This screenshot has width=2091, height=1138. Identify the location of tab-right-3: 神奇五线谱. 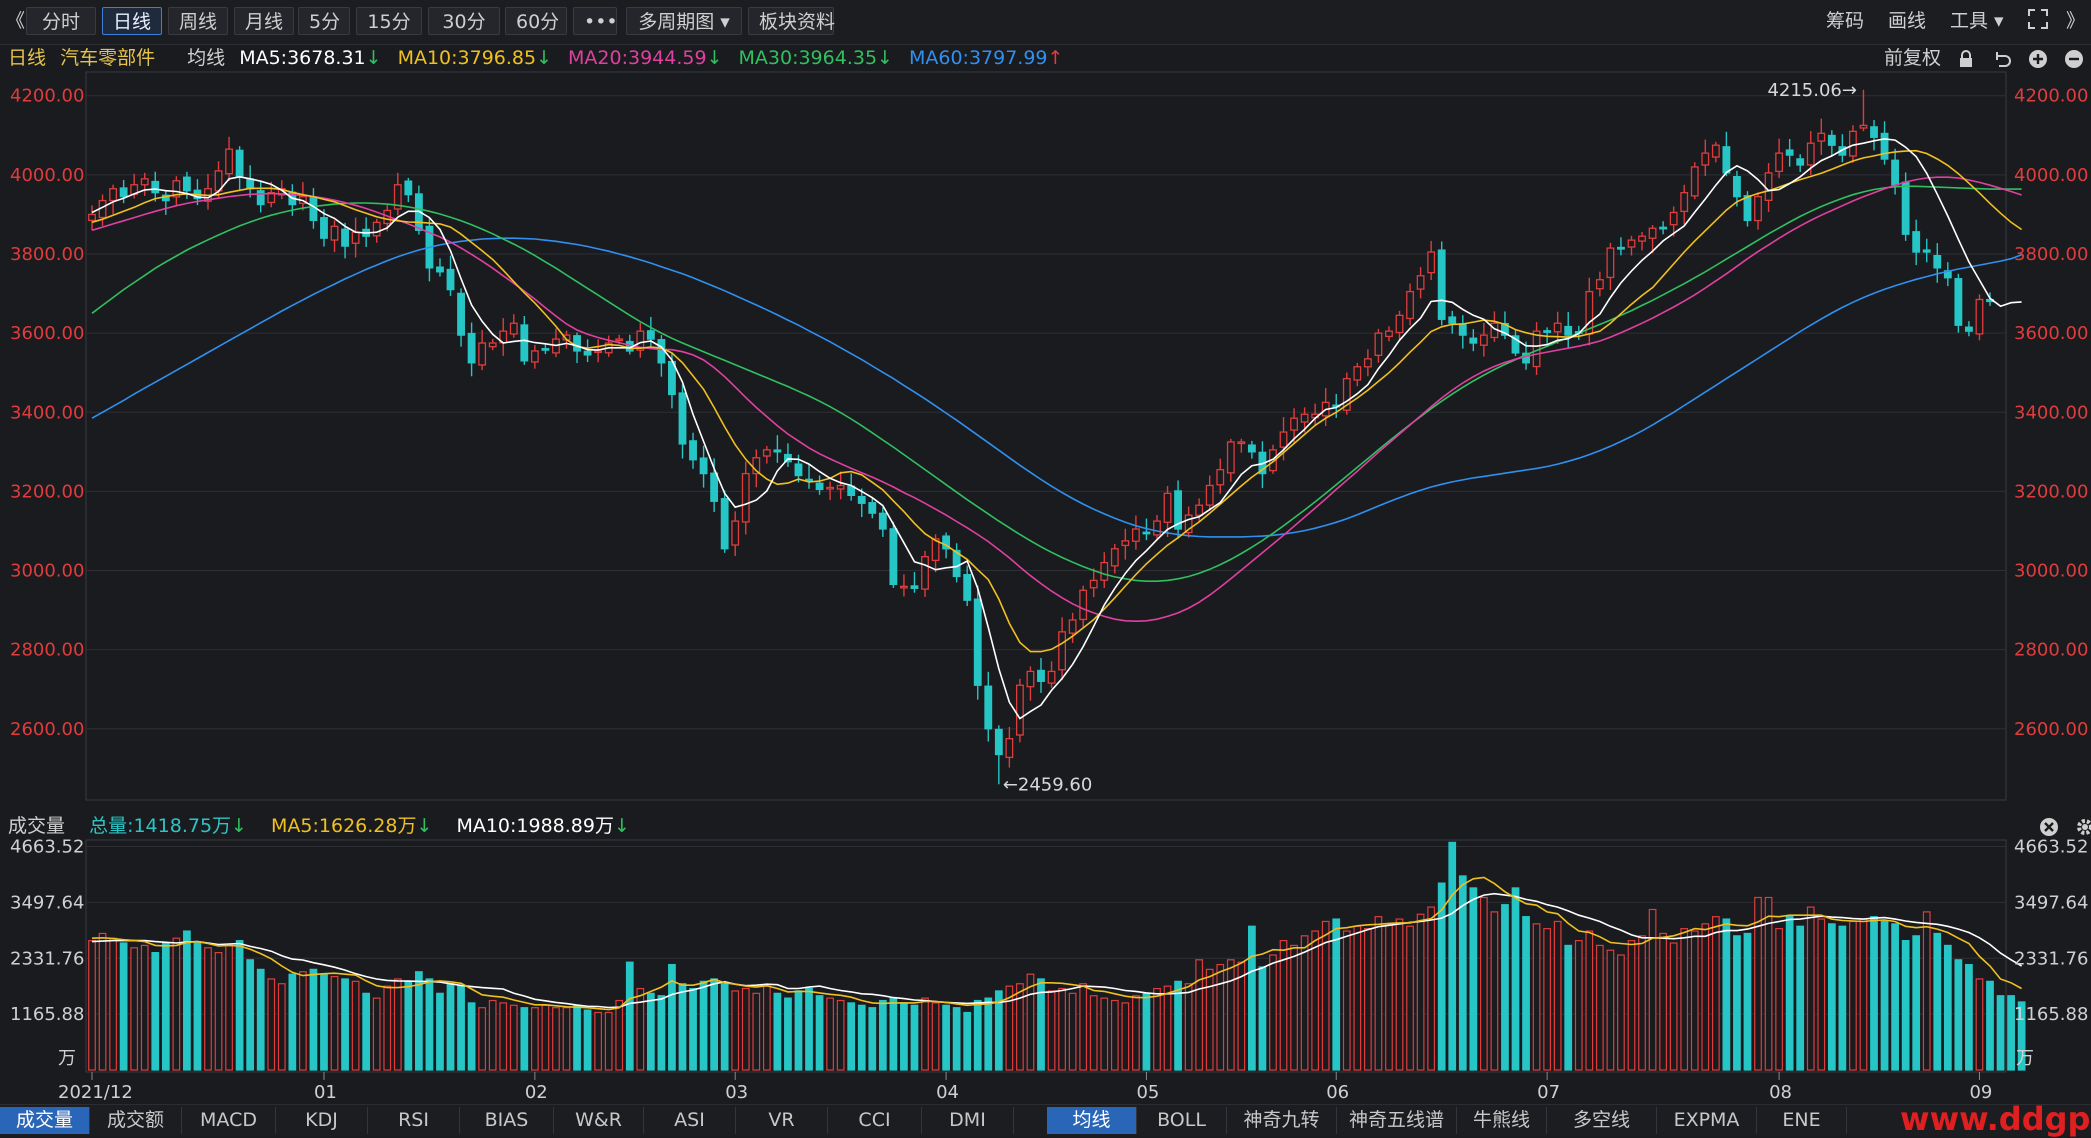
(1397, 1120).